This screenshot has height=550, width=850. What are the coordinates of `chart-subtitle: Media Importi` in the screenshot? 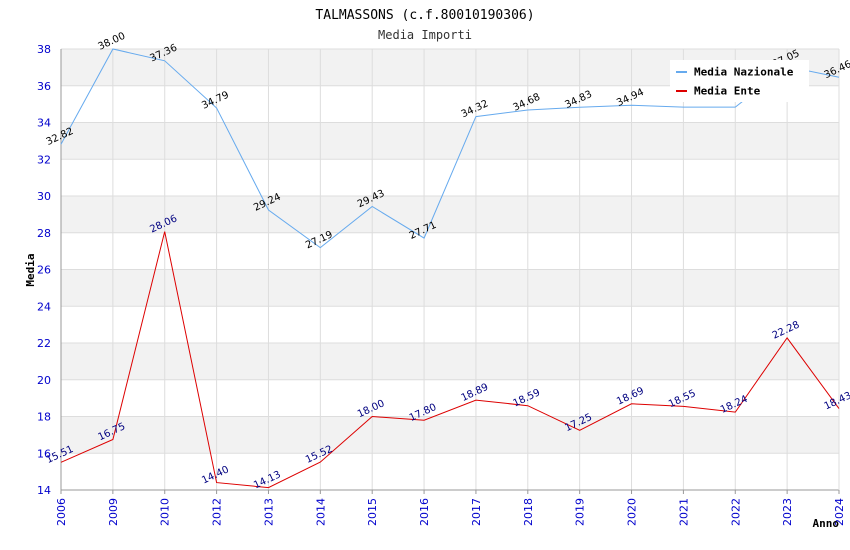 It's located at (425, 35).